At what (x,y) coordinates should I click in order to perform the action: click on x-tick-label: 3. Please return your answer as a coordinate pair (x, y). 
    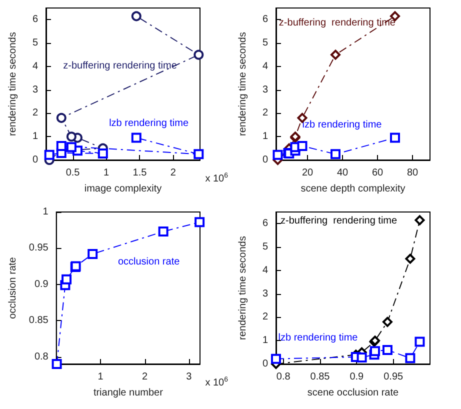
    Looking at the image, I should click on (189, 377).